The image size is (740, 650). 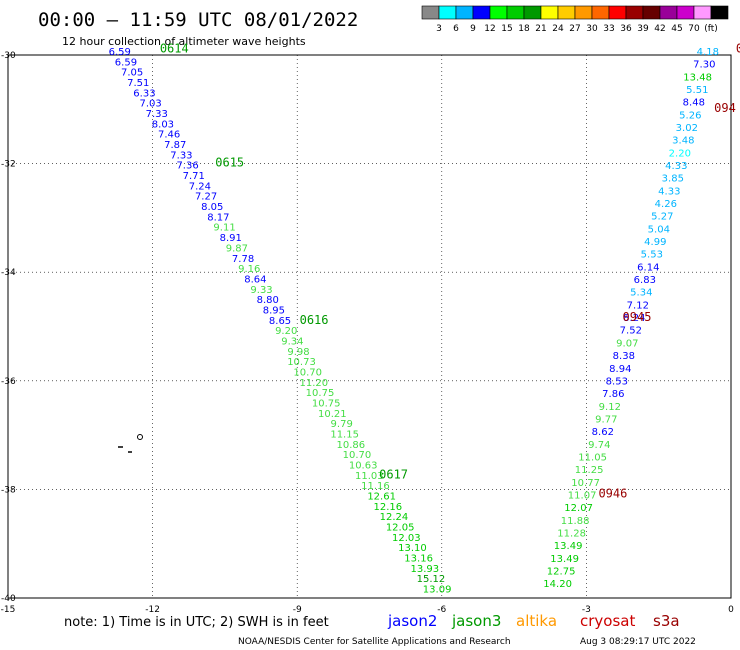 What do you see at coordinates (638, 305) in the screenshot?
I see `swh-value: 7.12` at bounding box center [638, 305].